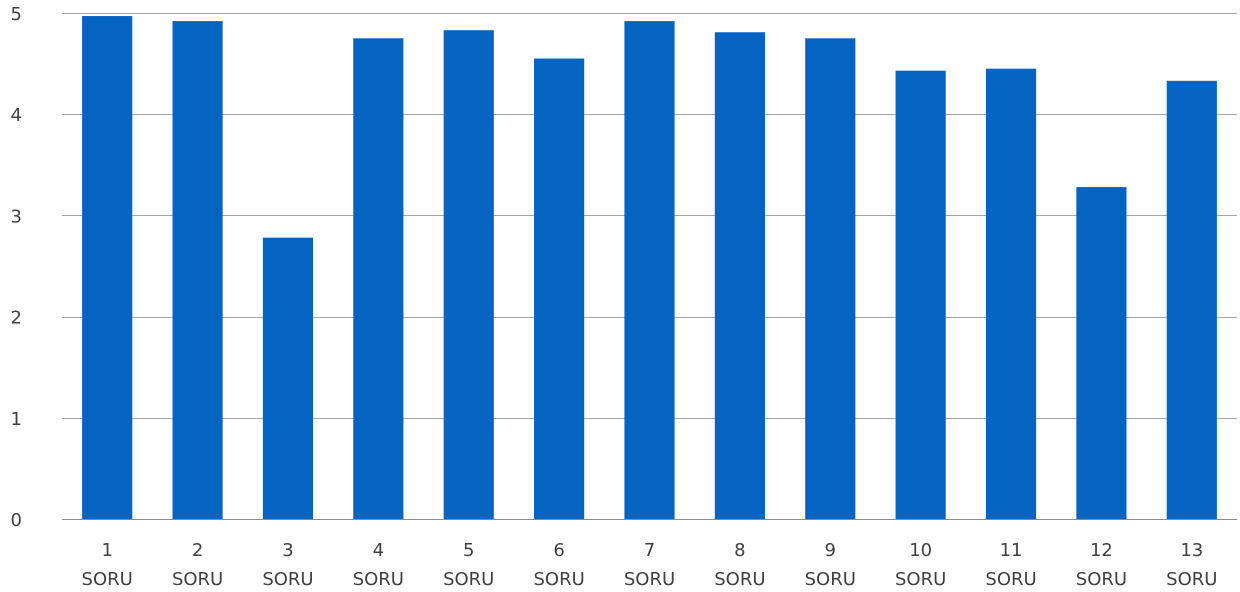 This screenshot has width=1240, height=592. Describe the element at coordinates (1101, 579) in the screenshot. I see `x-tick-label-12-word: SORU` at that location.